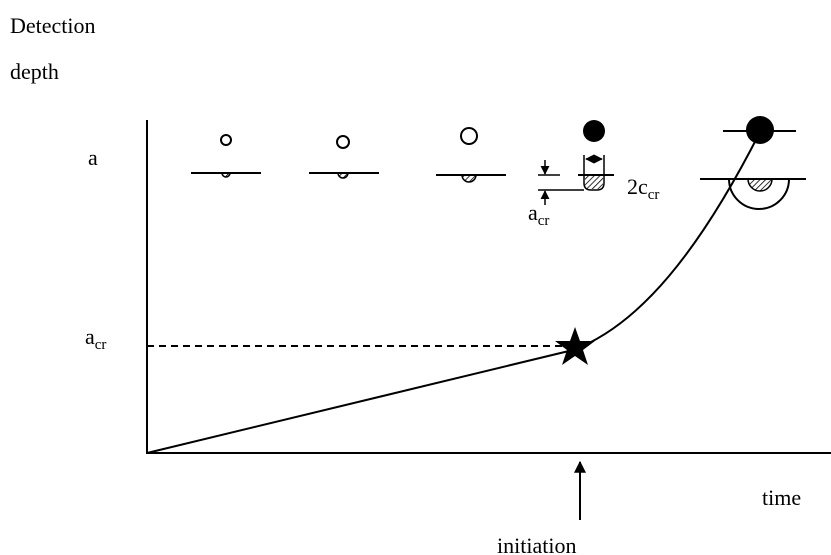 The image size is (831, 555). Describe the element at coordinates (575, 346) in the screenshot. I see `star` at that location.